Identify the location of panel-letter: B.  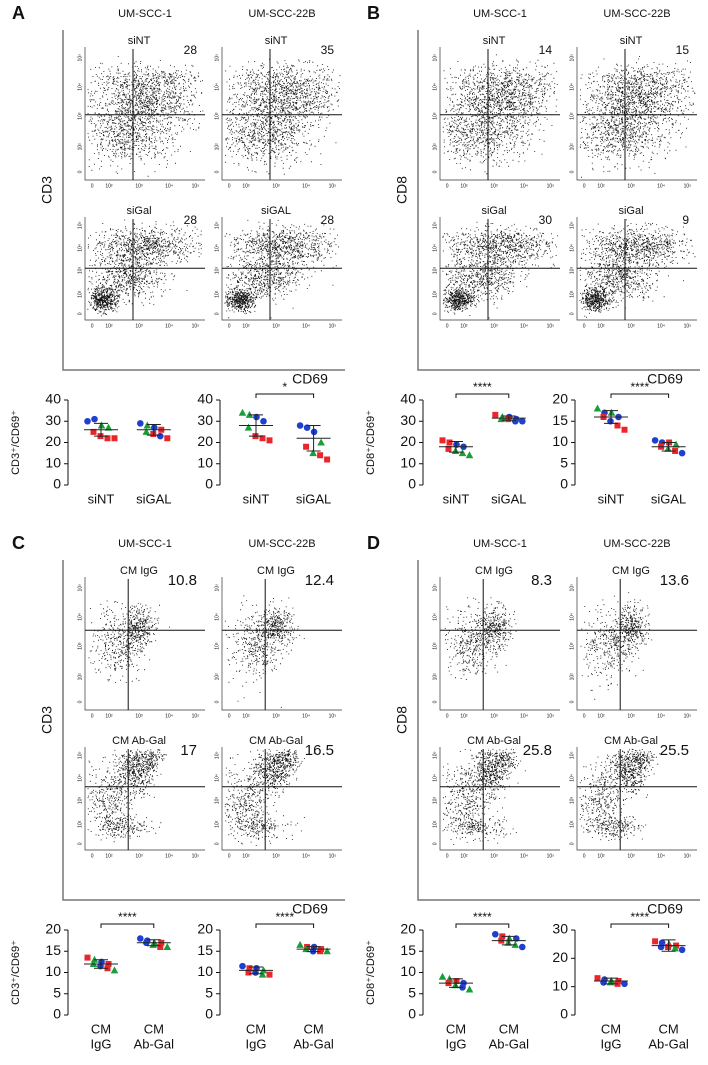
(373, 13).